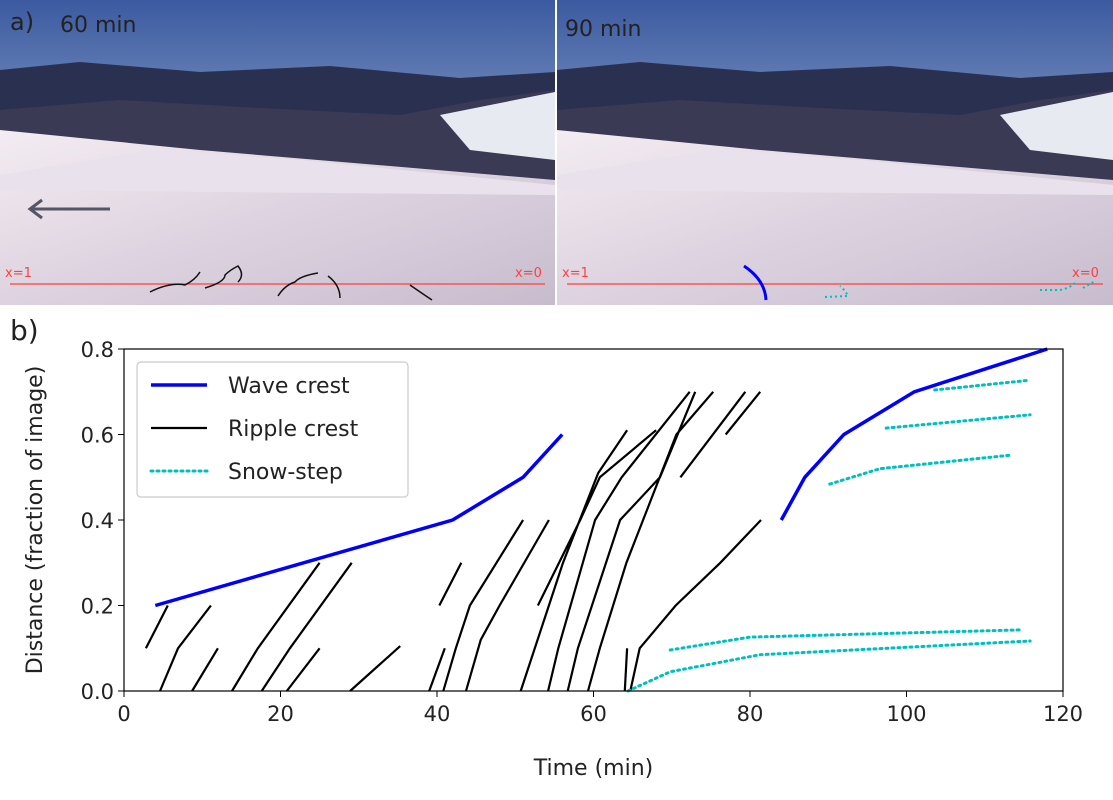 Image resolution: width=1113 pixels, height=800 pixels. What do you see at coordinates (98, 25) in the screenshot?
I see `photo-time: 60 min` at bounding box center [98, 25].